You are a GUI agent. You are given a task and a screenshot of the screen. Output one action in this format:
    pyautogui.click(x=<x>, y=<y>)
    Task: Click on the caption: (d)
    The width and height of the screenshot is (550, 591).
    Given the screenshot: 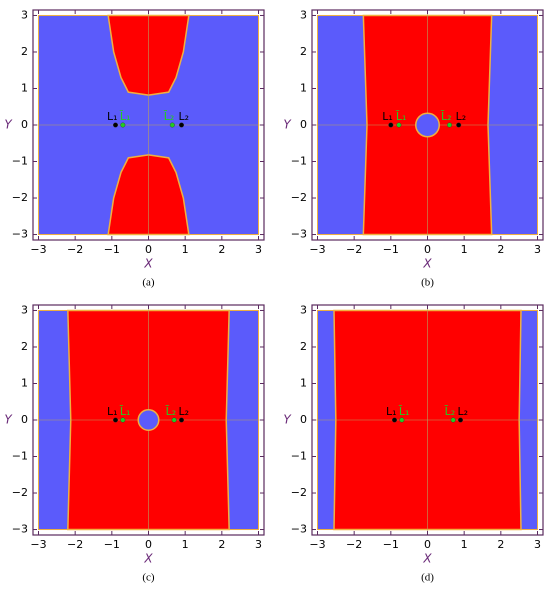 What is the action you would take?
    pyautogui.click(x=427, y=578)
    